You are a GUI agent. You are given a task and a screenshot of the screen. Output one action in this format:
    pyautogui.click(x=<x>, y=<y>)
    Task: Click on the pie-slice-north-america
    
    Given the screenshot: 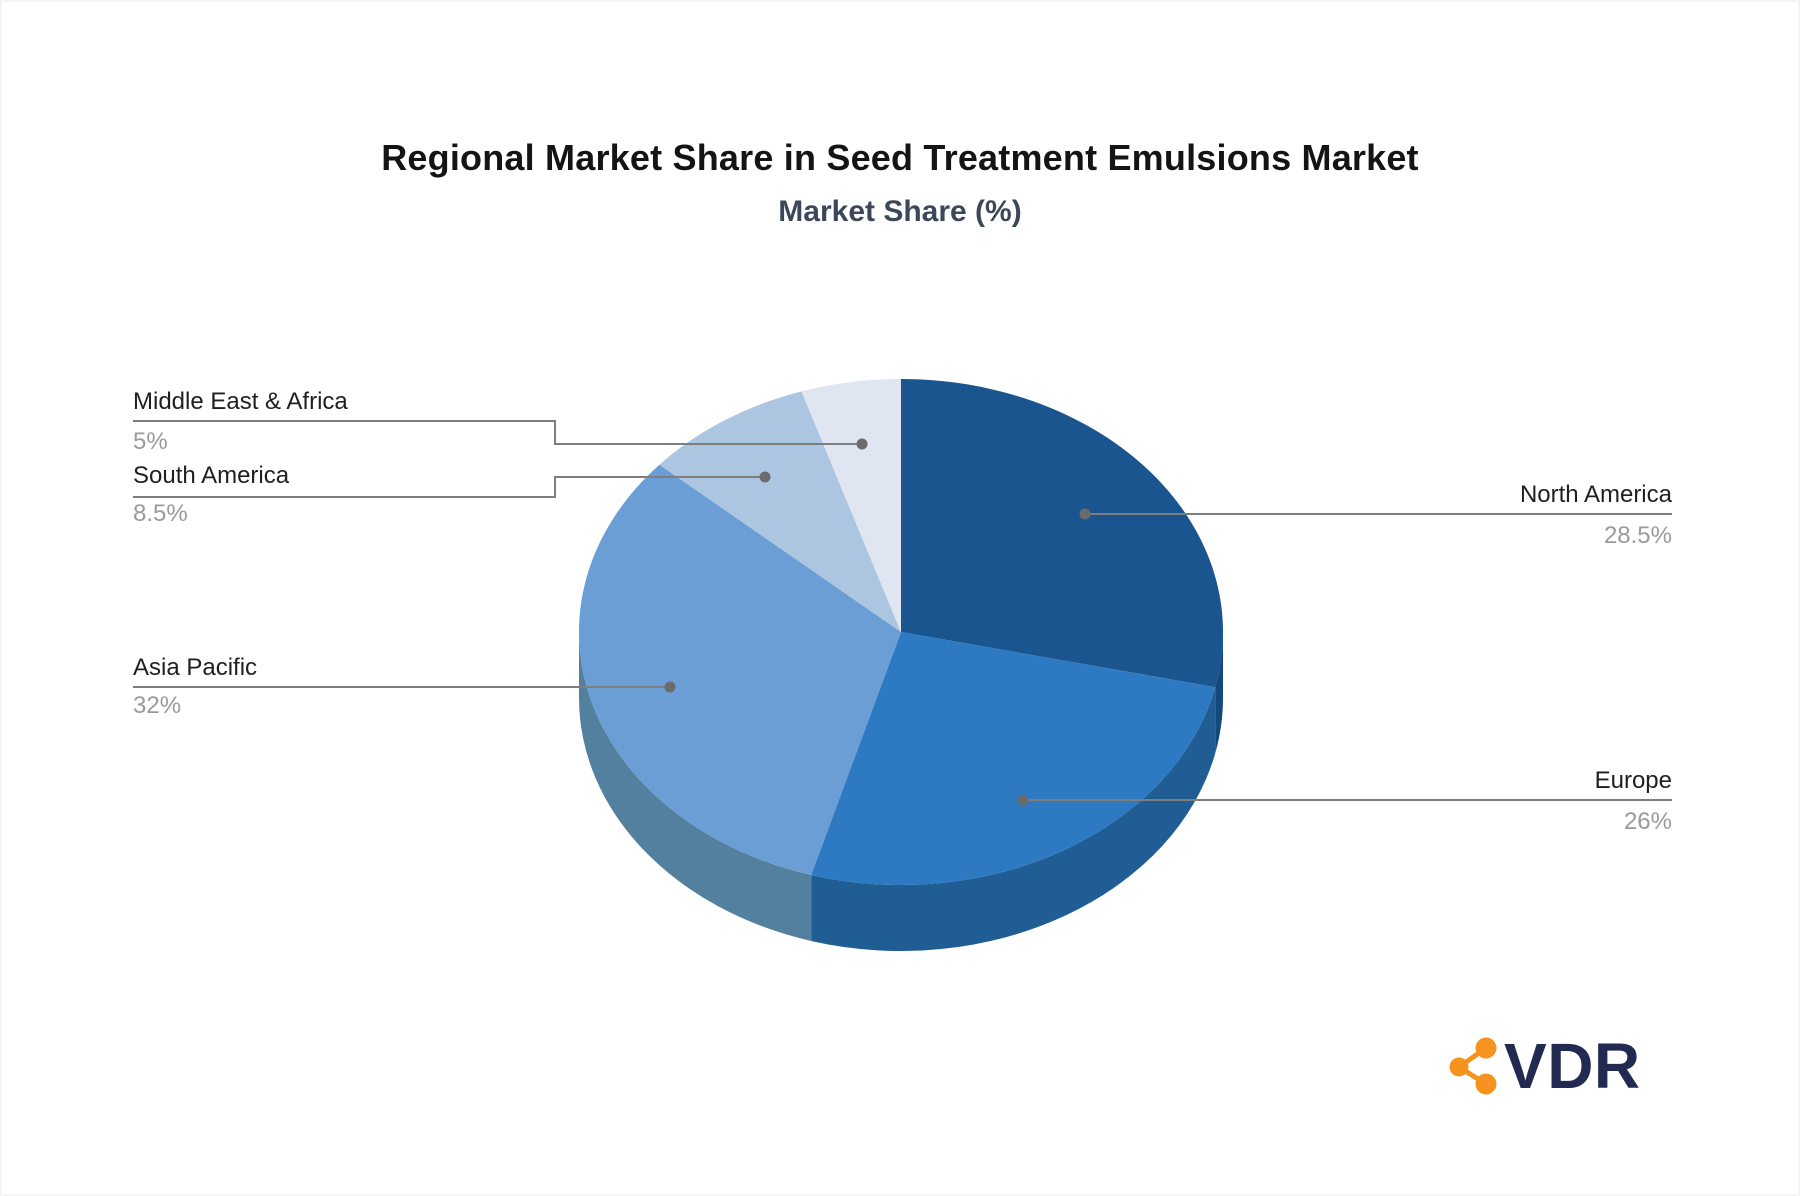 What is the action you would take?
    pyautogui.click(x=1062, y=533)
    